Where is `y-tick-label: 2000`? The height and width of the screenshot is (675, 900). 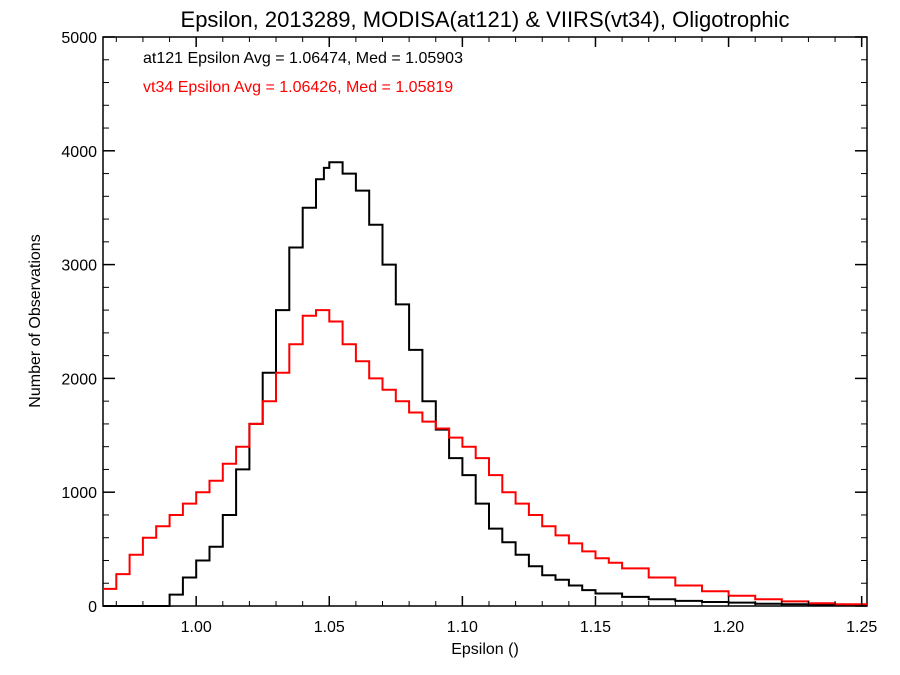
y-tick-label: 2000 is located at coordinates (79, 379).